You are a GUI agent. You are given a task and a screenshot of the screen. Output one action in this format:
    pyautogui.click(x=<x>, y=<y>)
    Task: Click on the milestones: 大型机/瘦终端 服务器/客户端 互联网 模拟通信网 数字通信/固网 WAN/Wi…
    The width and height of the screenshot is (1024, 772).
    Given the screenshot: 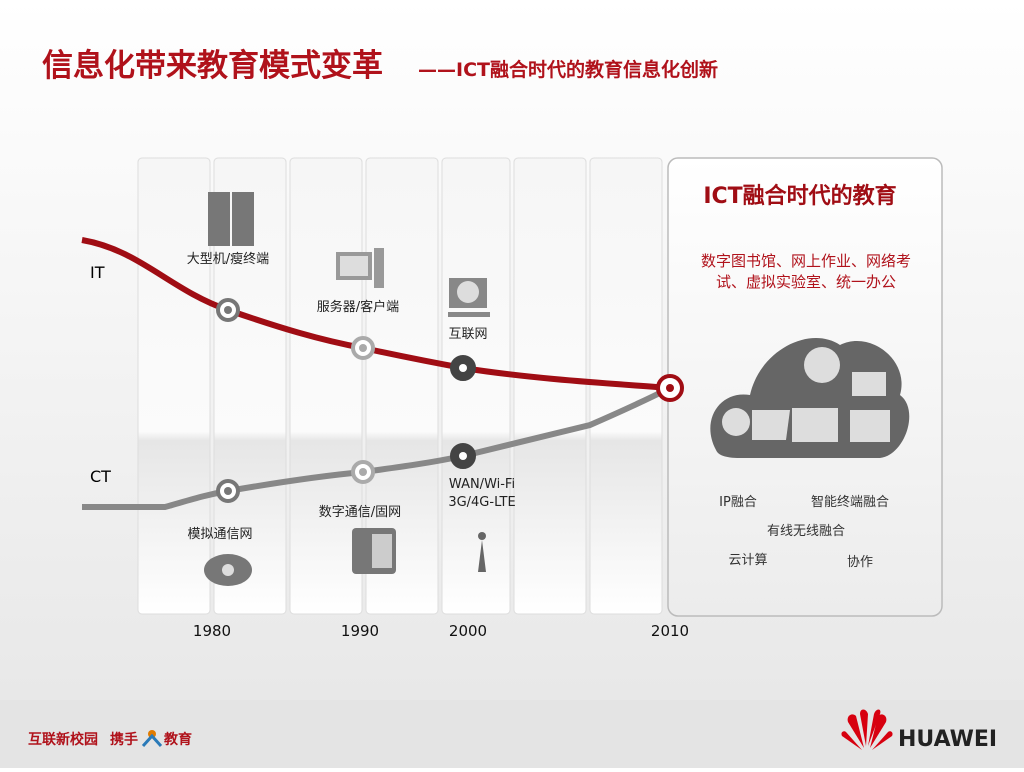 What is the action you would take?
    pyautogui.click(x=351, y=396)
    